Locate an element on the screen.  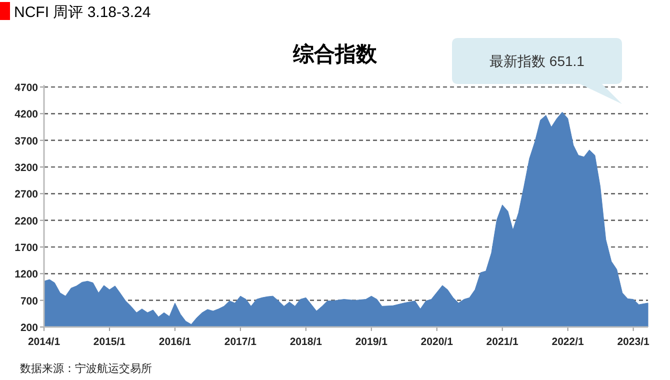
text: 最新指数 651.1 is located at coordinates (537, 61).